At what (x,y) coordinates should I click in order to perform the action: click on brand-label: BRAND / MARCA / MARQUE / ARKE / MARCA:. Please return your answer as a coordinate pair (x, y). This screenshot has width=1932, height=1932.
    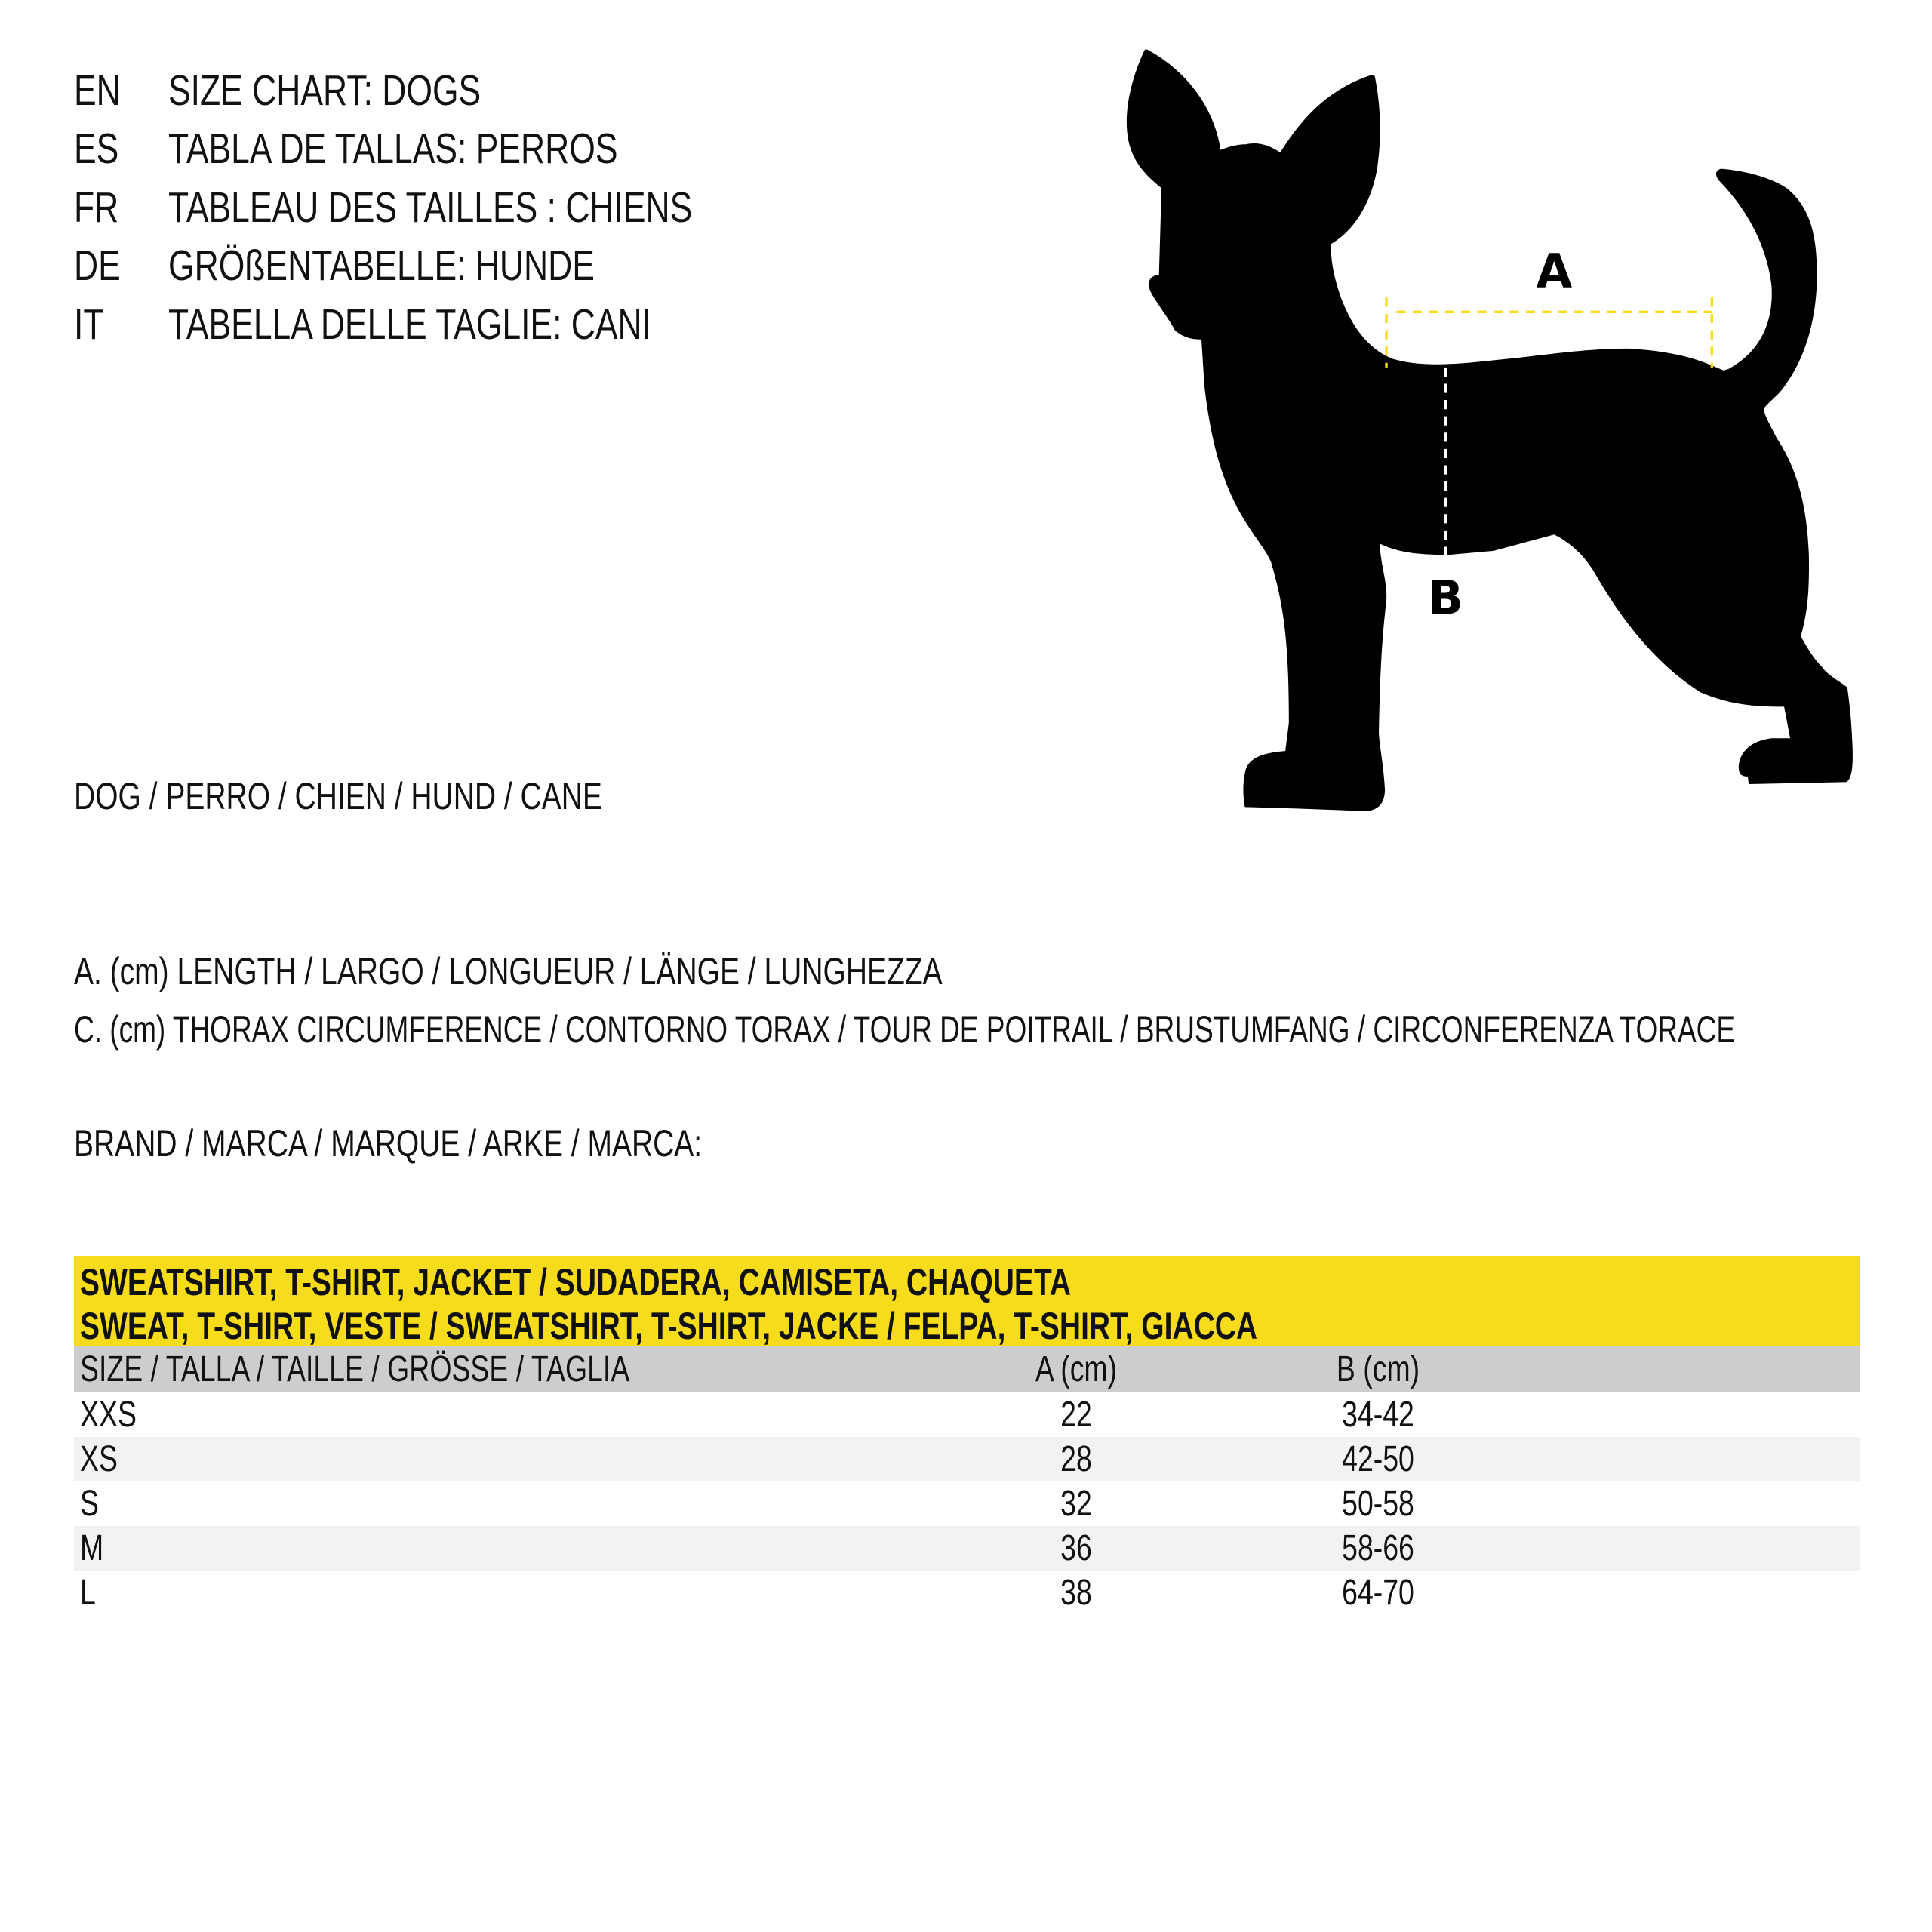
    Looking at the image, I should click on (388, 1143).